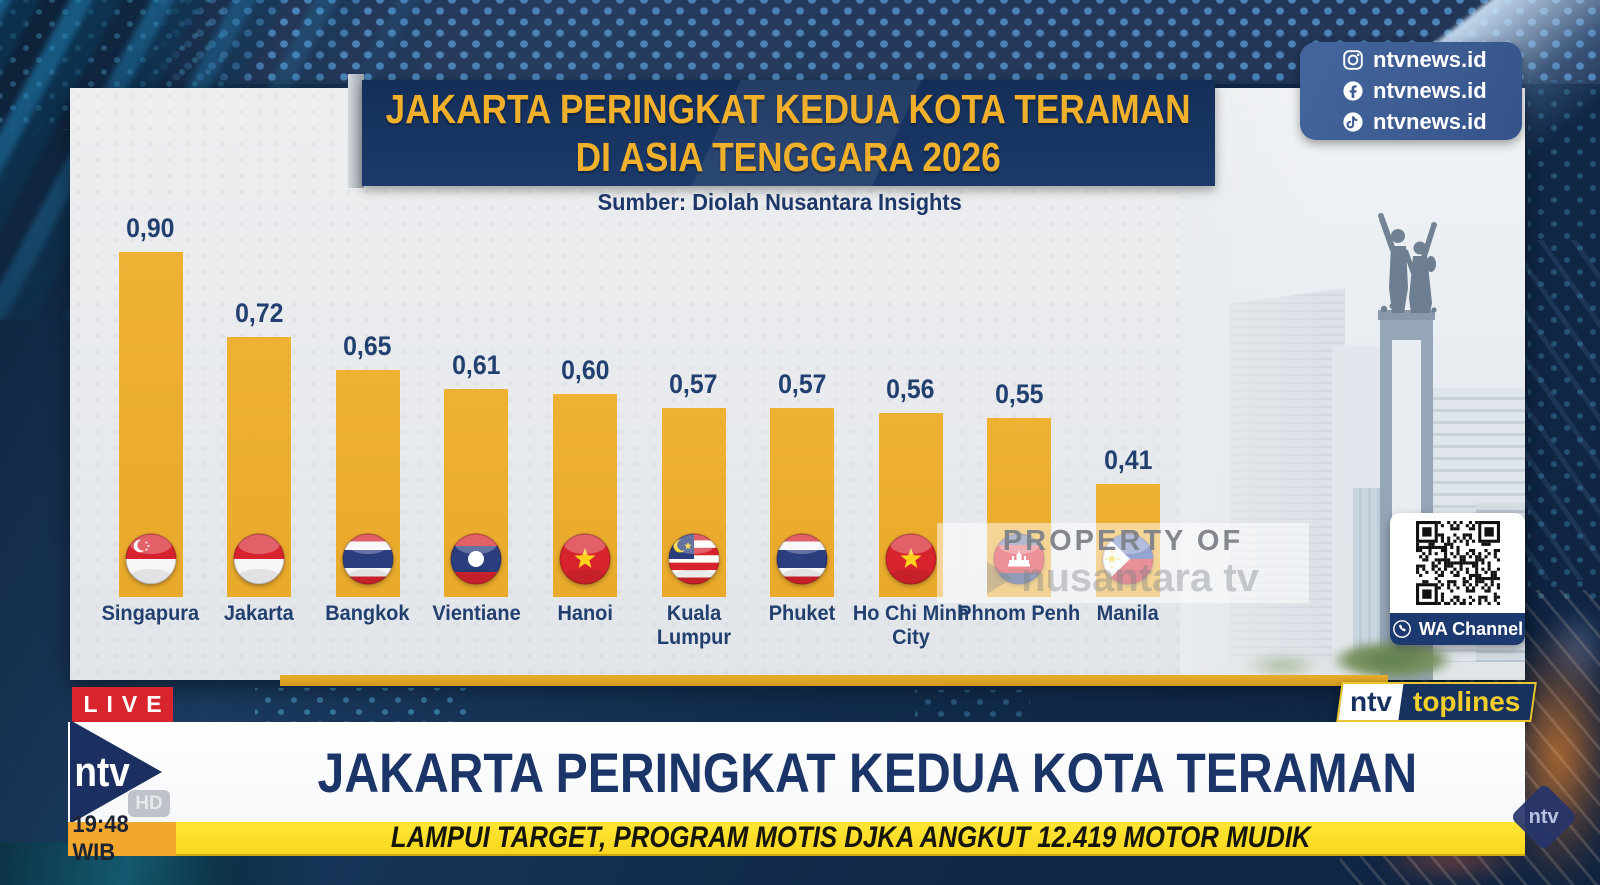  Describe the element at coordinates (259, 613) in the screenshot. I see `bar-label: Jakarta` at that location.